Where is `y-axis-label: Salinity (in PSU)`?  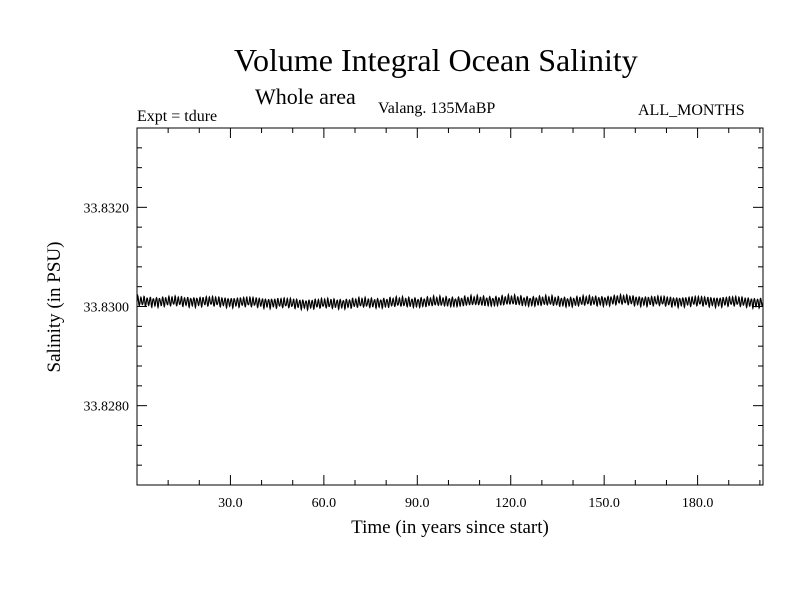 y-axis-label: Salinity (in PSU) is located at coordinates (54, 307).